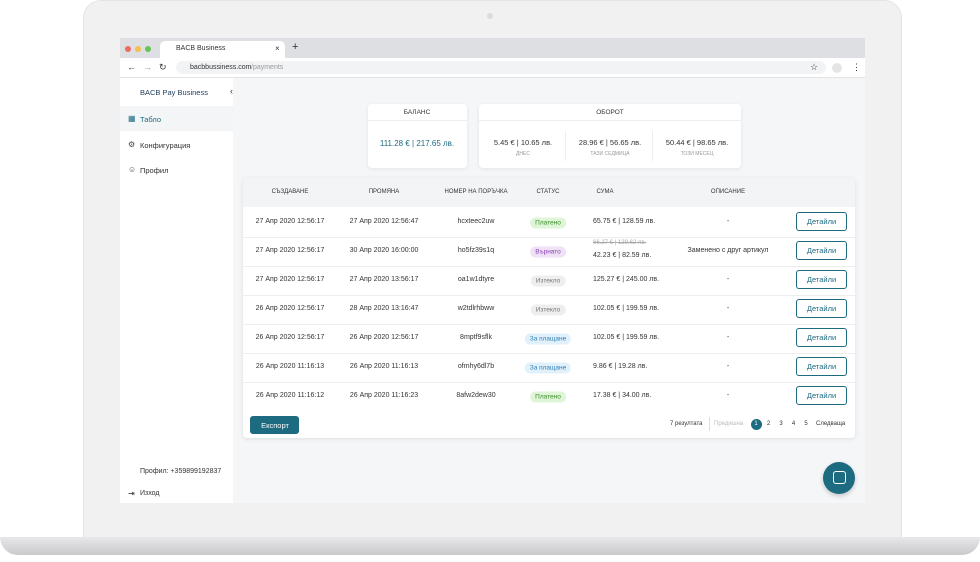  I want to click on nav-icon: ☺, so click(132, 169).